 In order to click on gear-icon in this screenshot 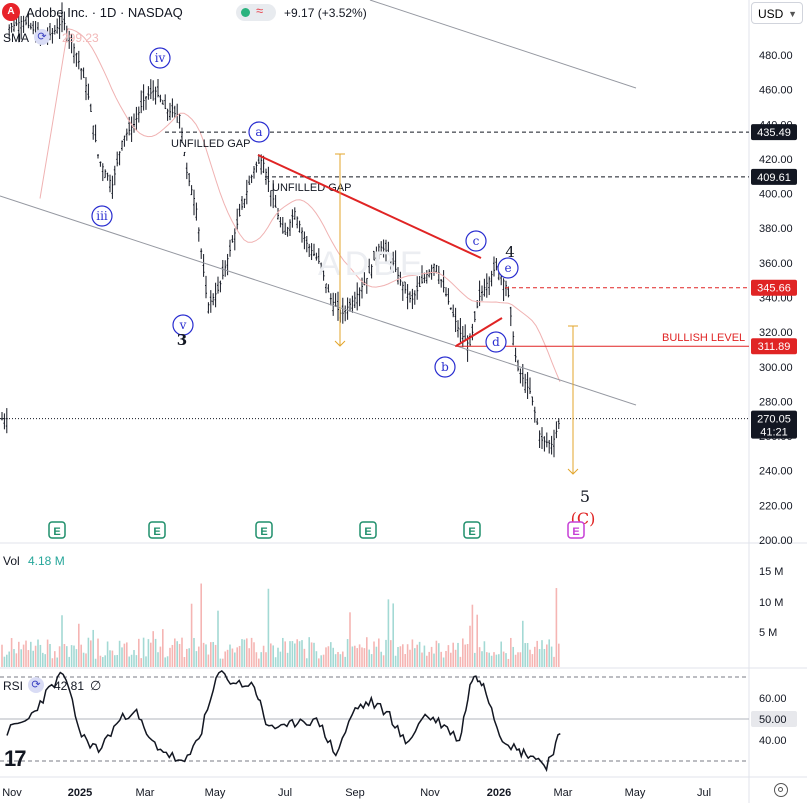, I will do `click(781, 790)`.